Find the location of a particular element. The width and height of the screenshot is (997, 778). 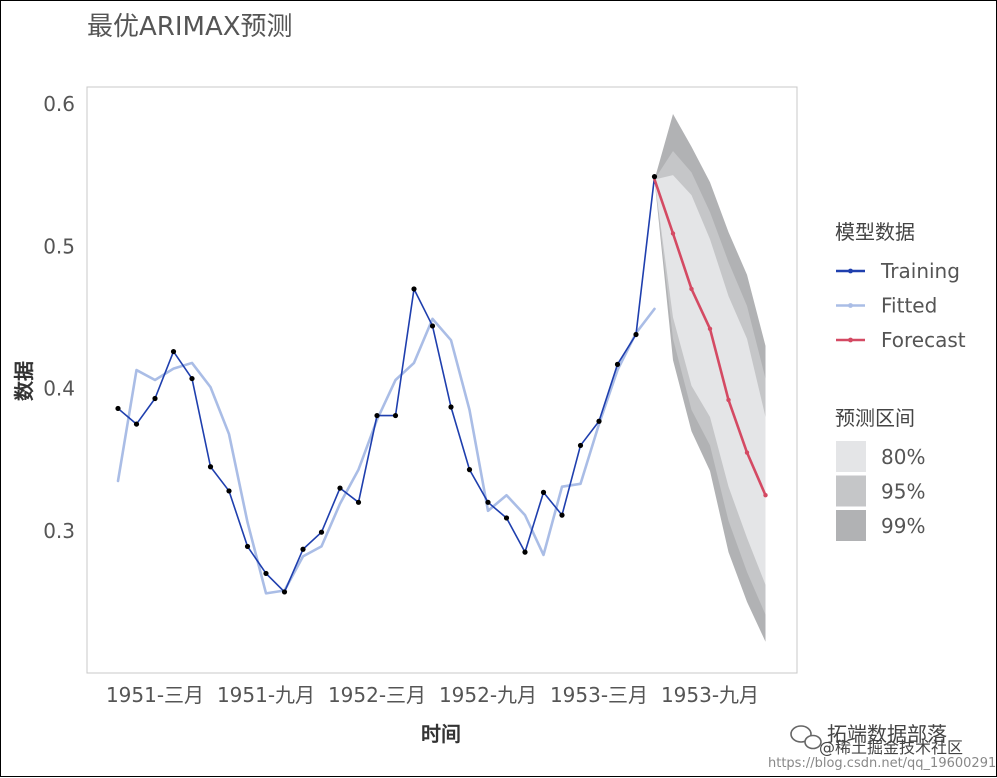

x-tick-label: 1951-九月 is located at coordinates (266, 695).